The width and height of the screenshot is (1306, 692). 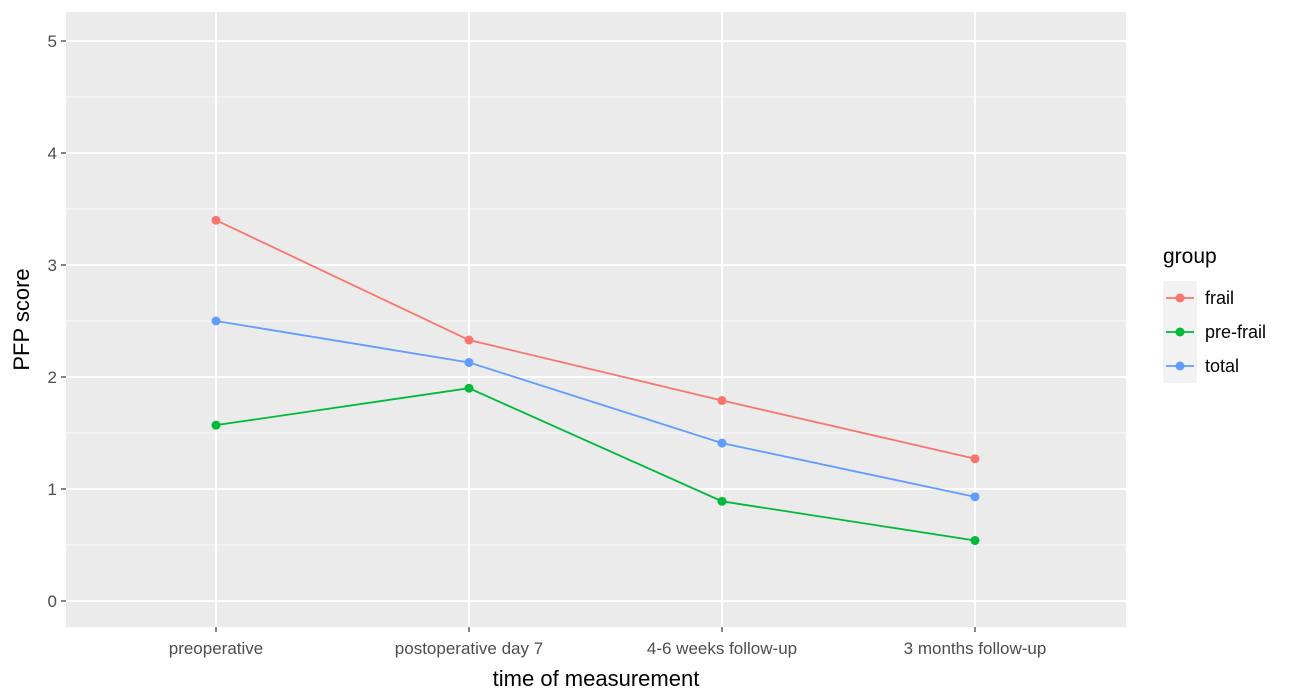 I want to click on y-tick-label: 4, so click(x=52, y=153).